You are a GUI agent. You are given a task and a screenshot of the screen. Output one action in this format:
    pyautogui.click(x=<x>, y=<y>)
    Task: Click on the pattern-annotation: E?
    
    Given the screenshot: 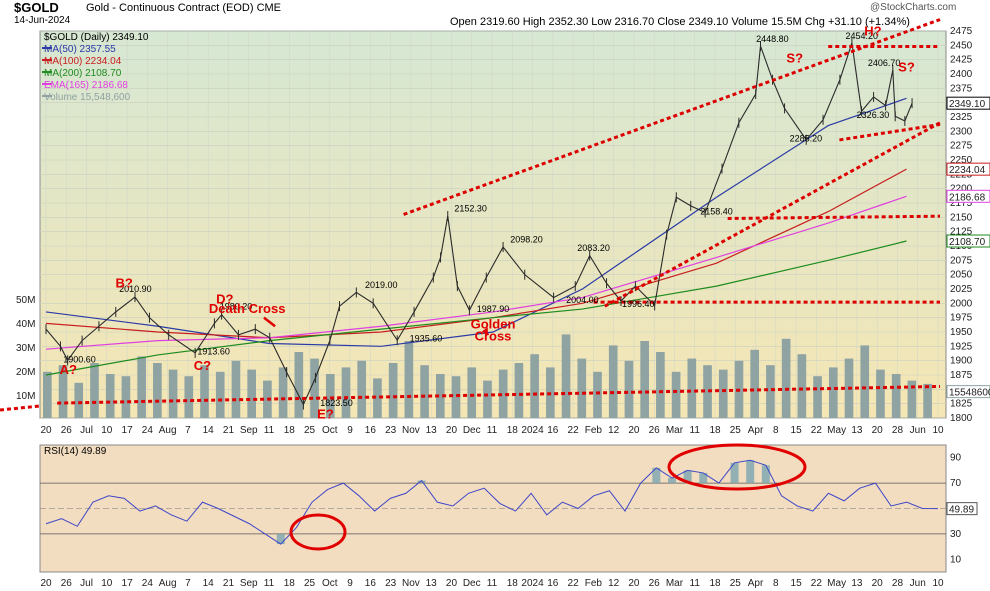 What is the action you would take?
    pyautogui.click(x=325, y=414)
    